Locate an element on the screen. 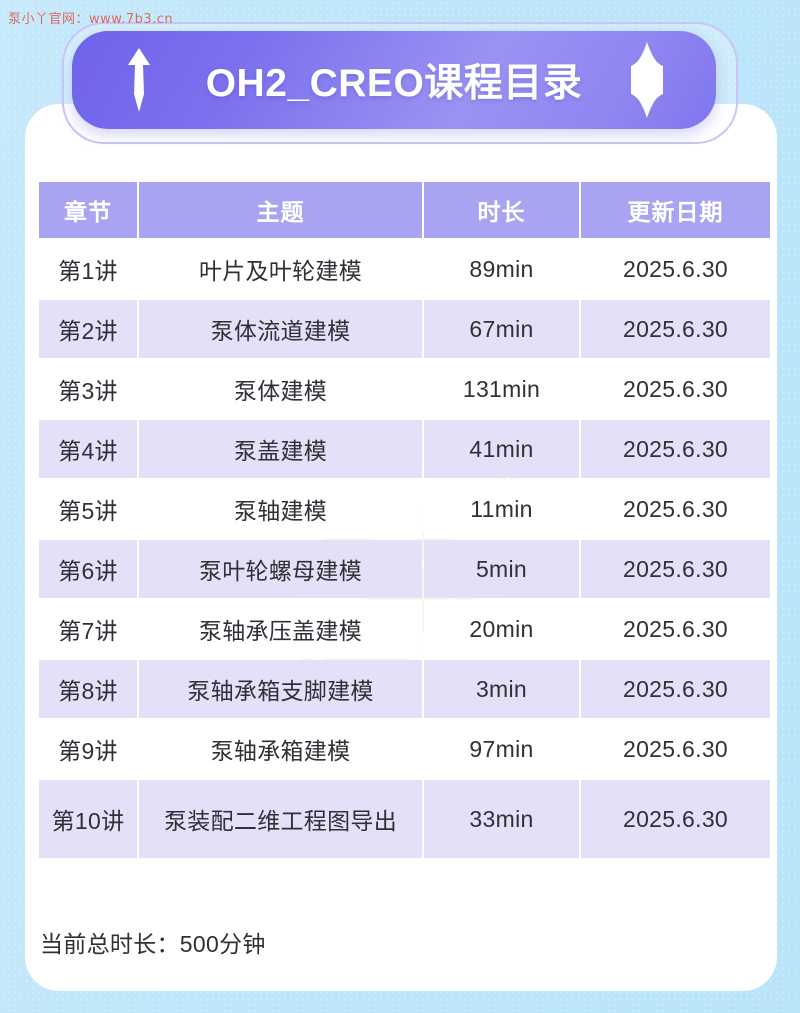 Image resolution: width=800 pixels, height=1013 pixels. table-row: 第8讲 泵轴承箱支脚建模 3min 2025.6.30 is located at coordinates (404, 689).